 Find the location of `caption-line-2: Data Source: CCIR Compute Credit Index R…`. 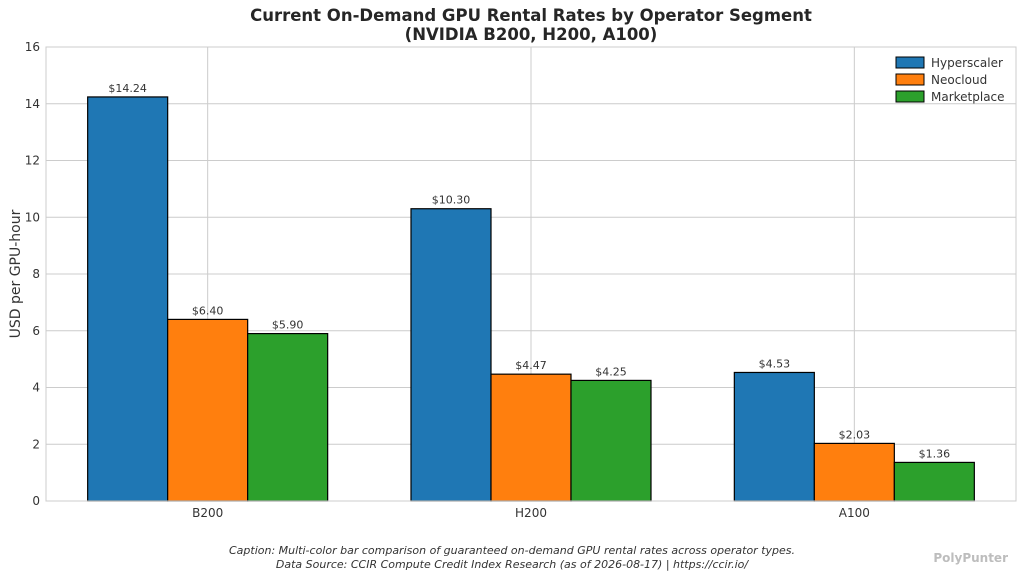

caption-line-2: Data Source: CCIR Compute Credit Index R… is located at coordinates (512, 564).